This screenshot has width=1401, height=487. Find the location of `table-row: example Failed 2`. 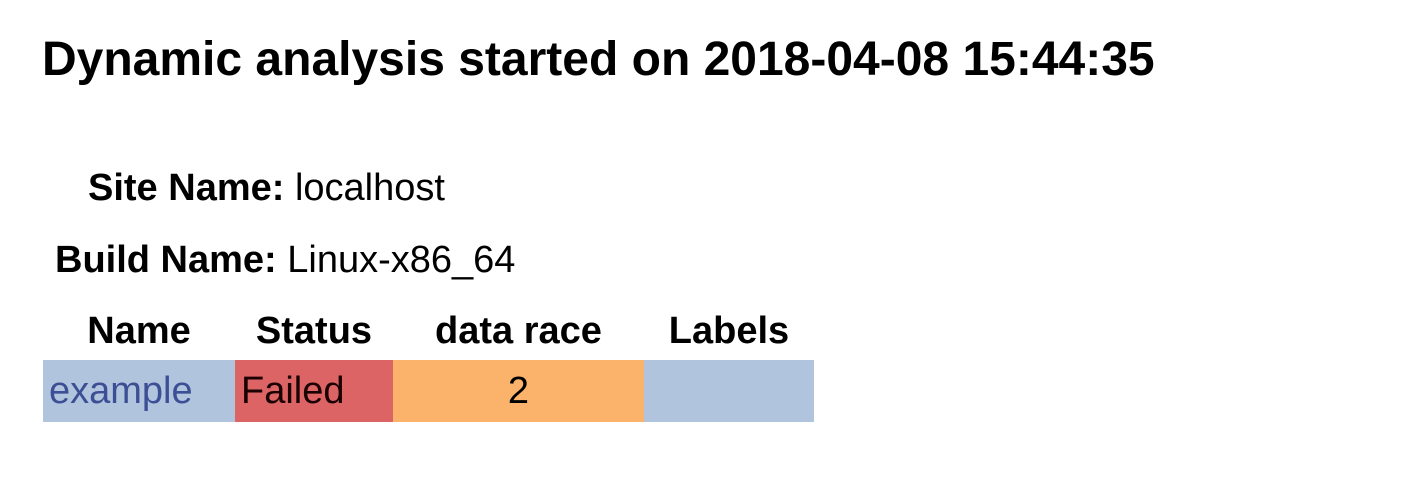

table-row: example Failed 2 is located at coordinates (428, 391).